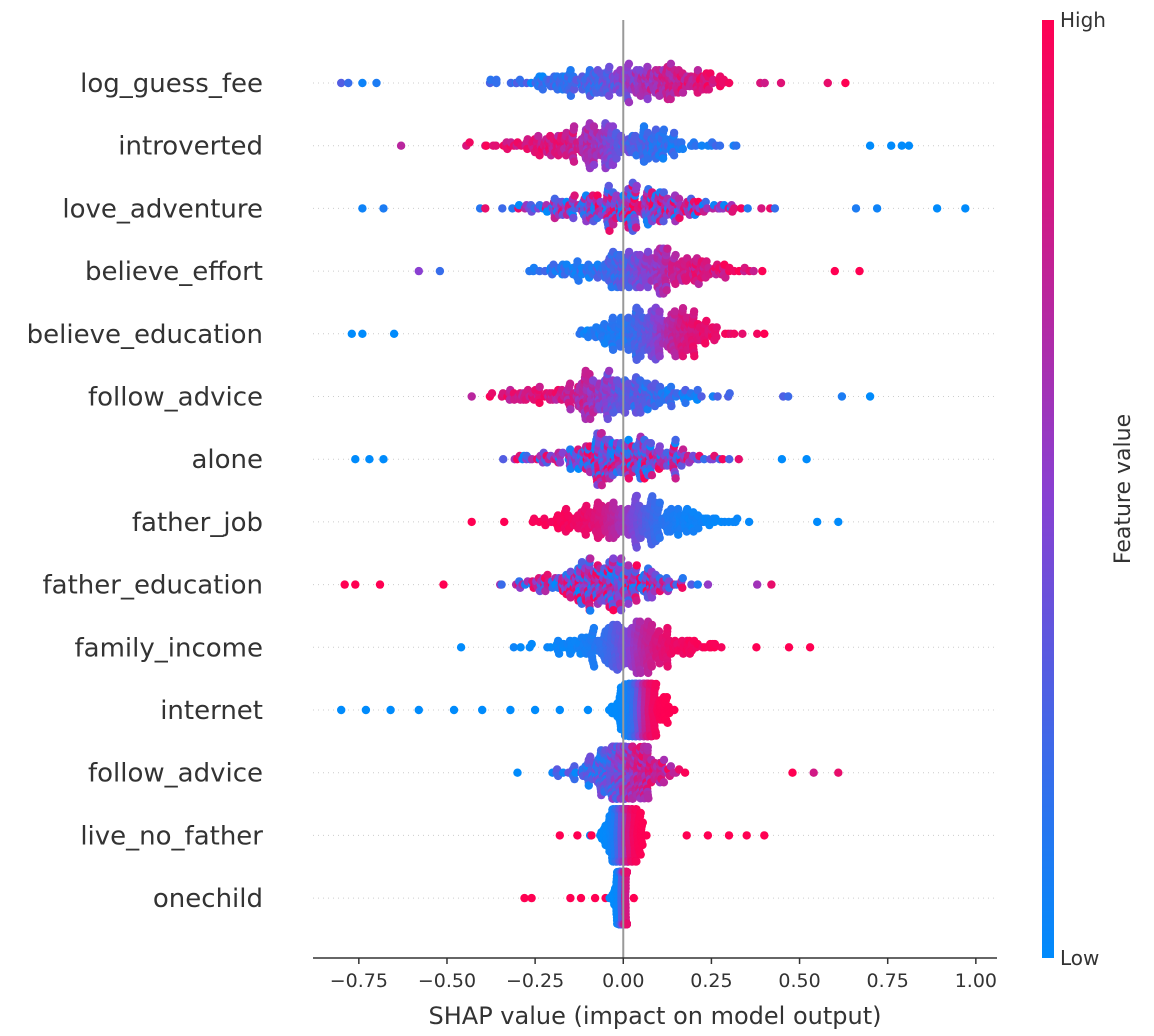 This screenshot has height=1036, width=1154. Describe the element at coordinates (171, 84) in the screenshot. I see `feature-label: log_guess_fee` at that location.